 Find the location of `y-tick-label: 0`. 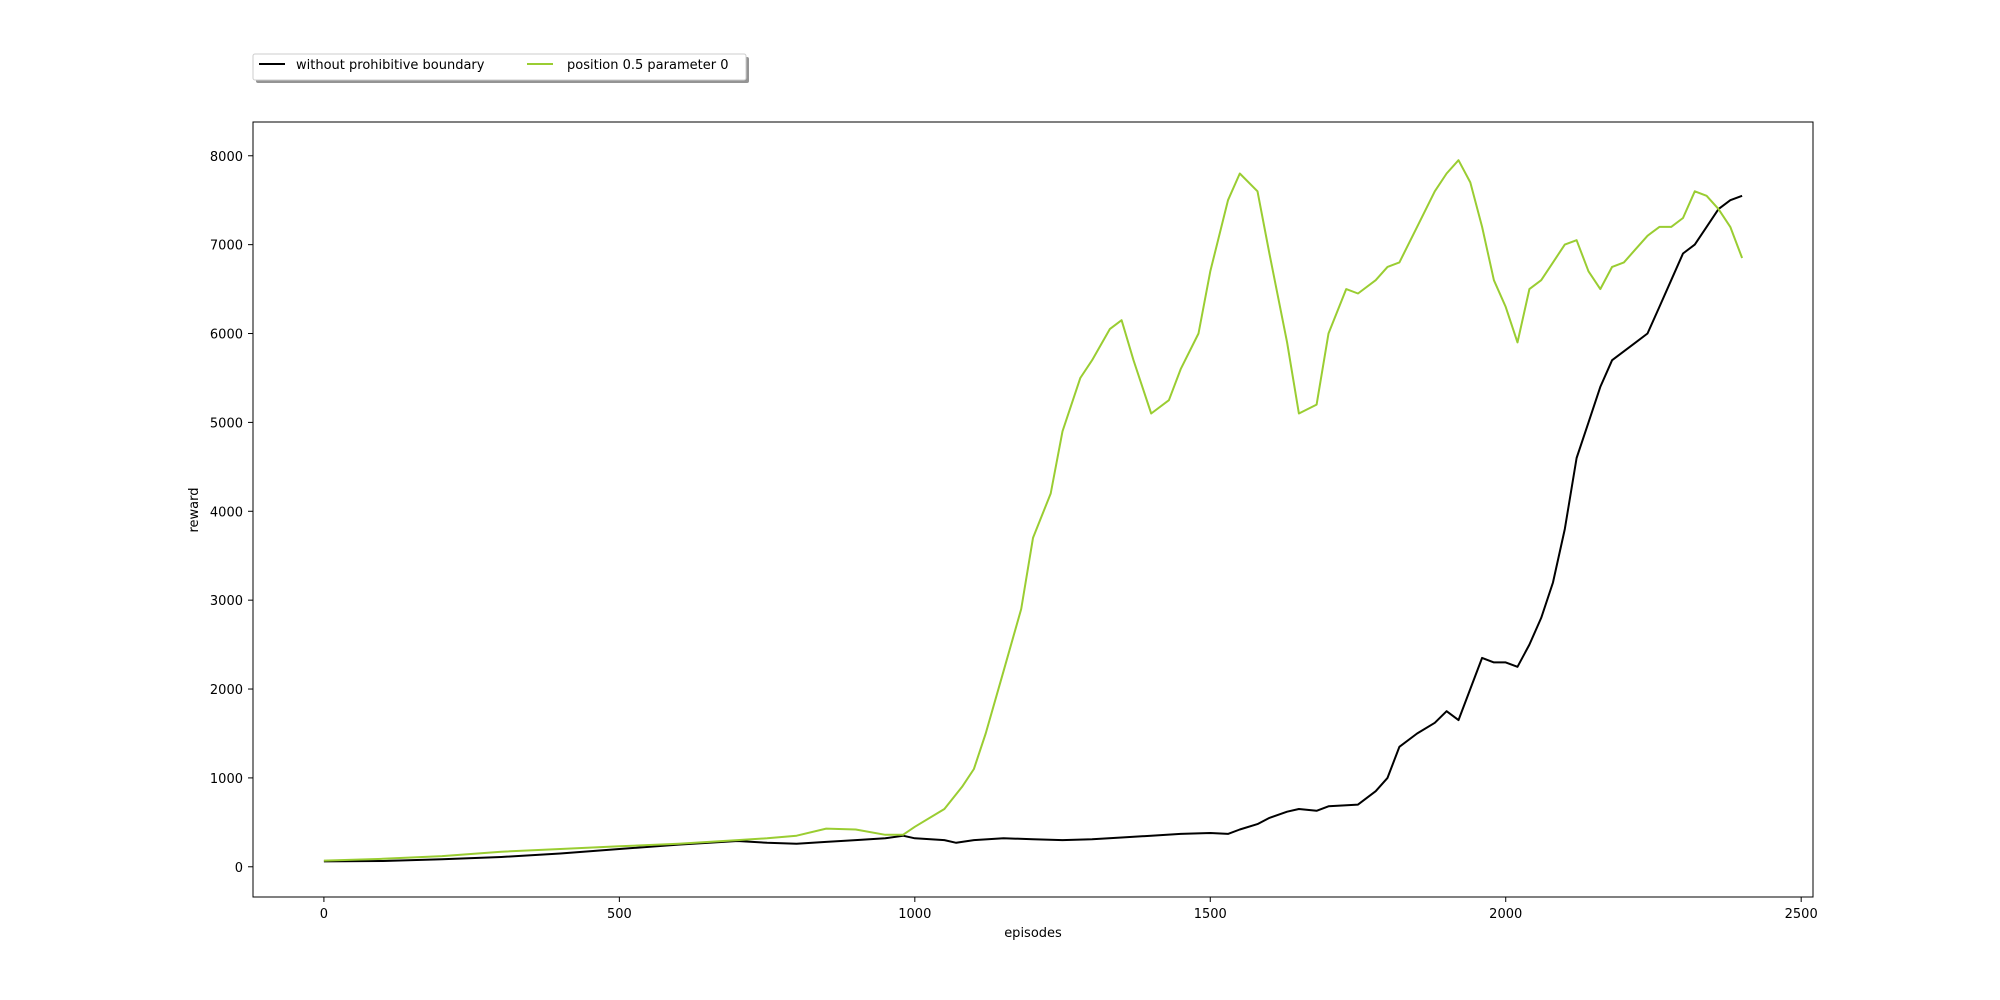

y-tick-label: 0 is located at coordinates (239, 868).